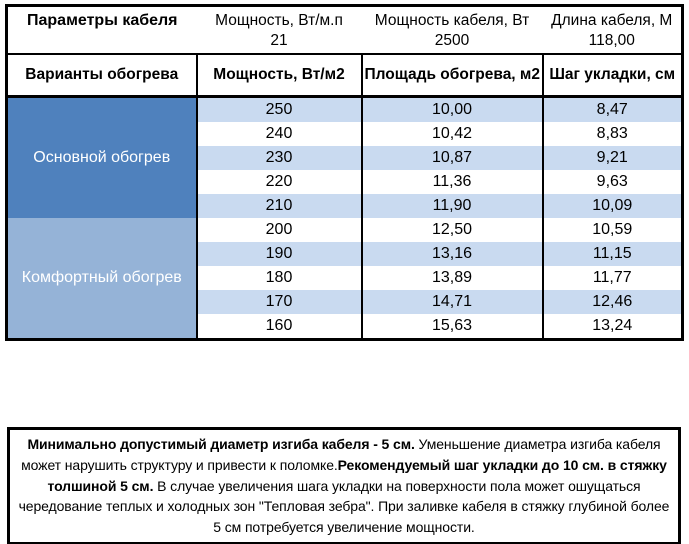 This screenshot has width=689, height=544. What do you see at coordinates (102, 42) in the screenshot?
I see `param-empty-cell` at bounding box center [102, 42].